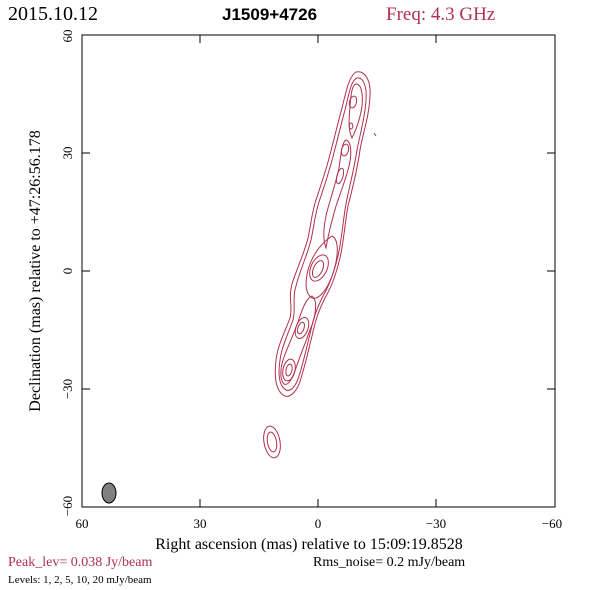  What do you see at coordinates (80, 580) in the screenshot?
I see `contour-levels: Levels: 1, 2, 5, 10, 20 mJy/beam` at bounding box center [80, 580].